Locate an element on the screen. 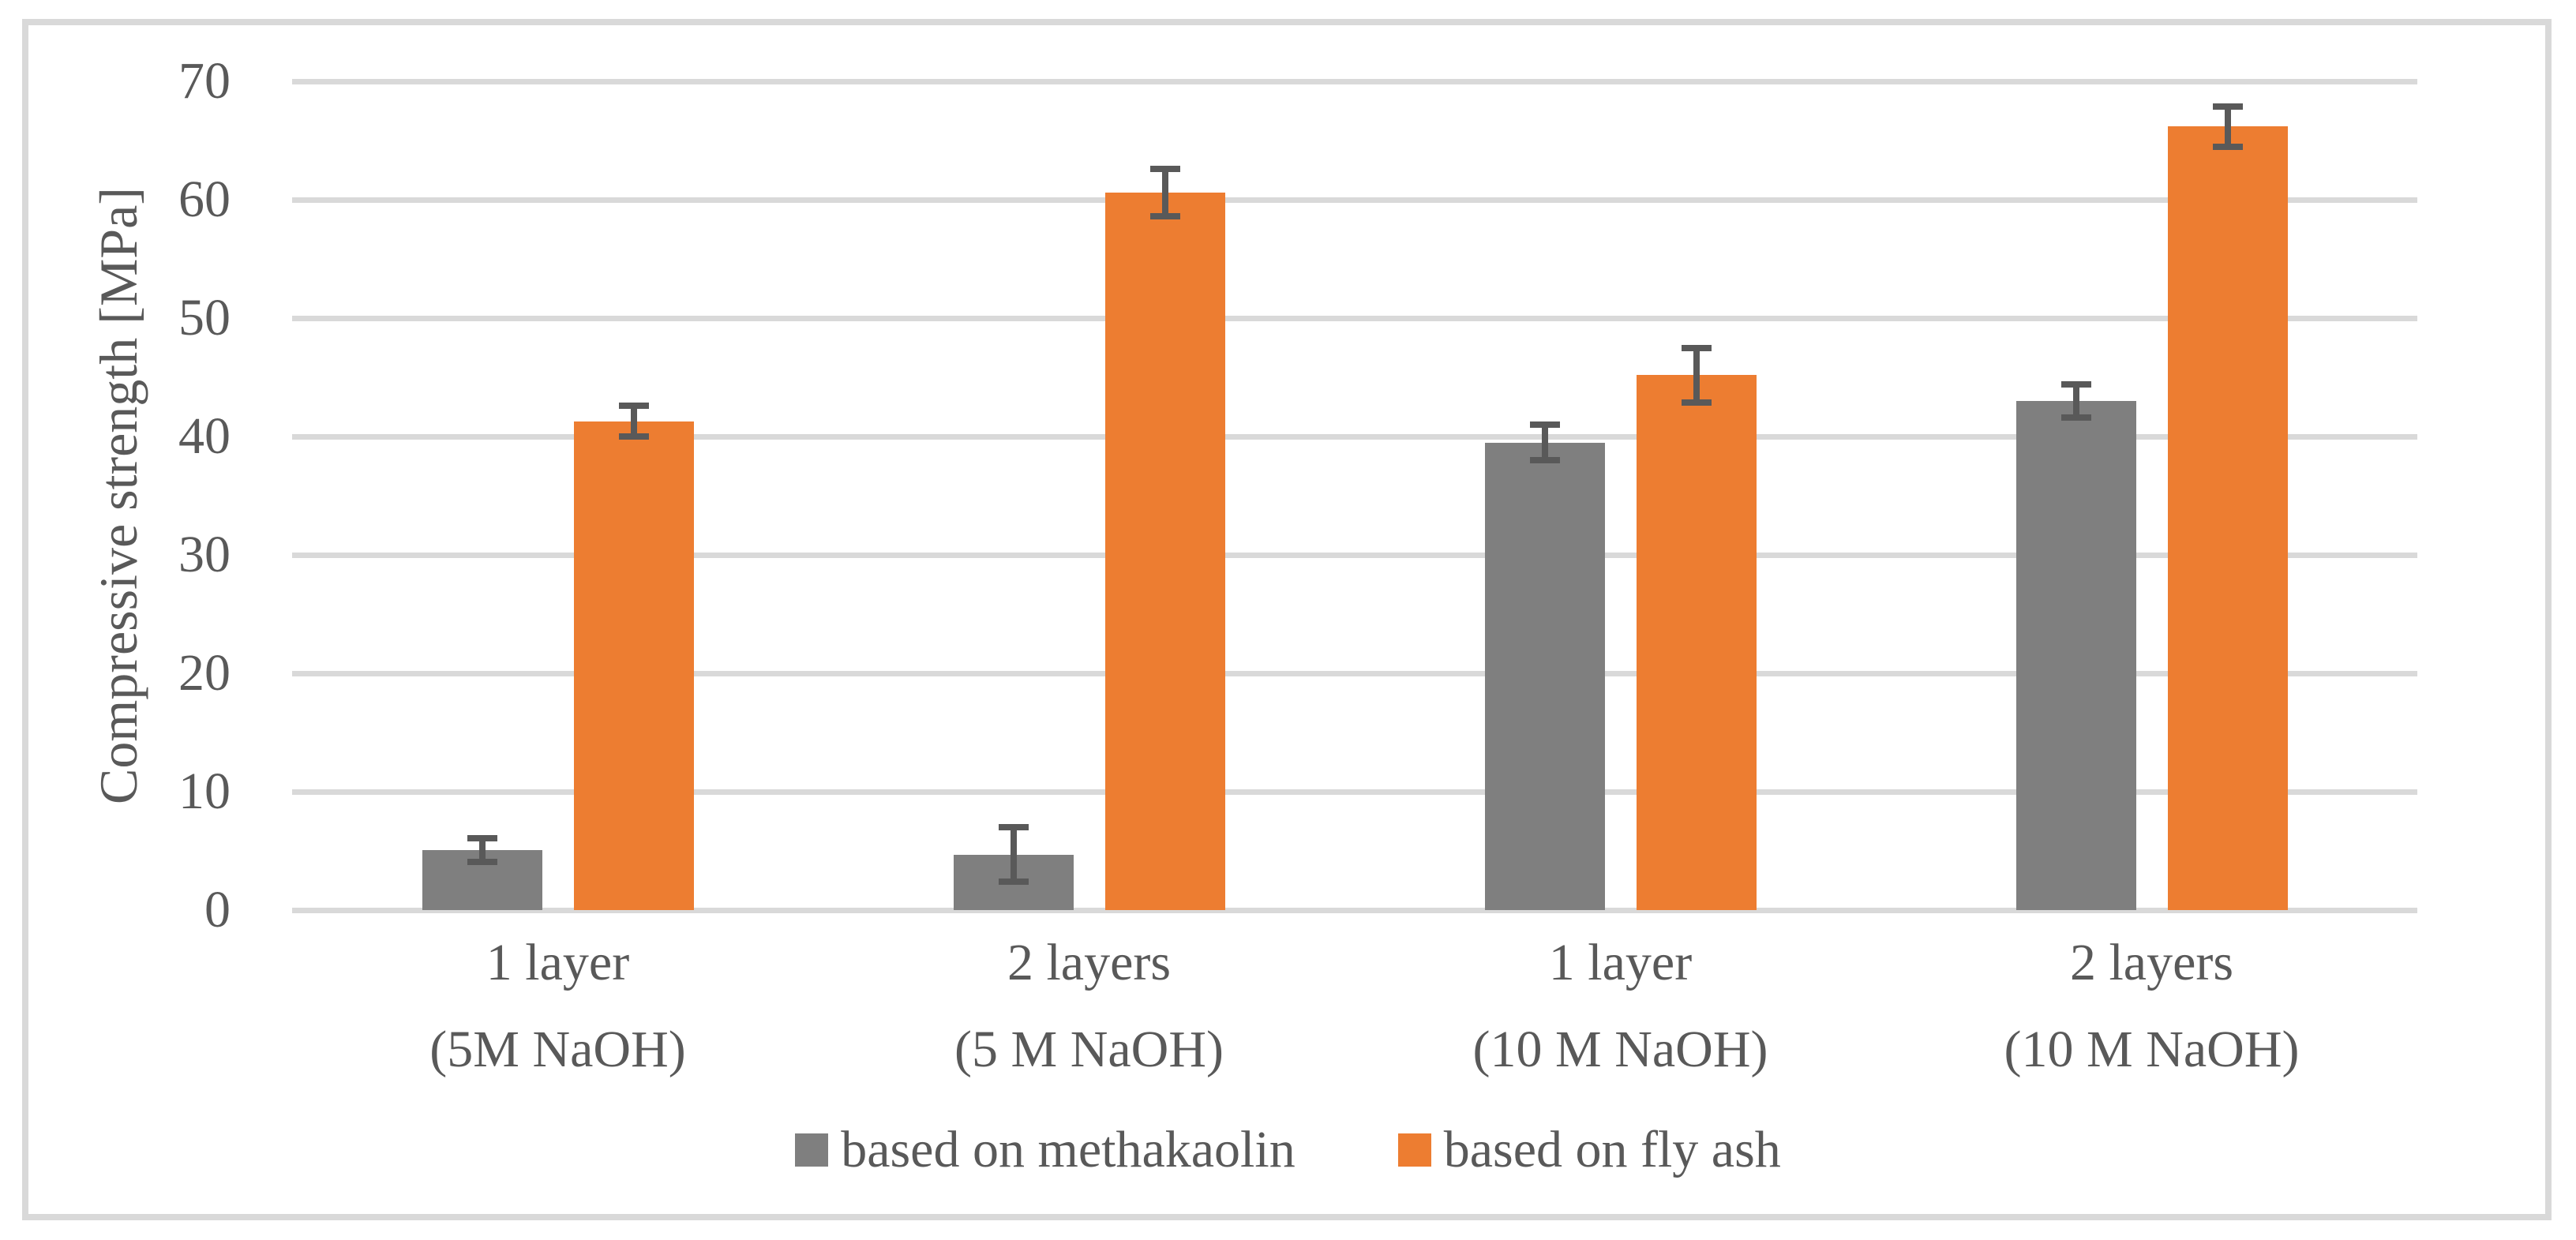  error-bar-s1-g1-stem is located at coordinates (482, 849).